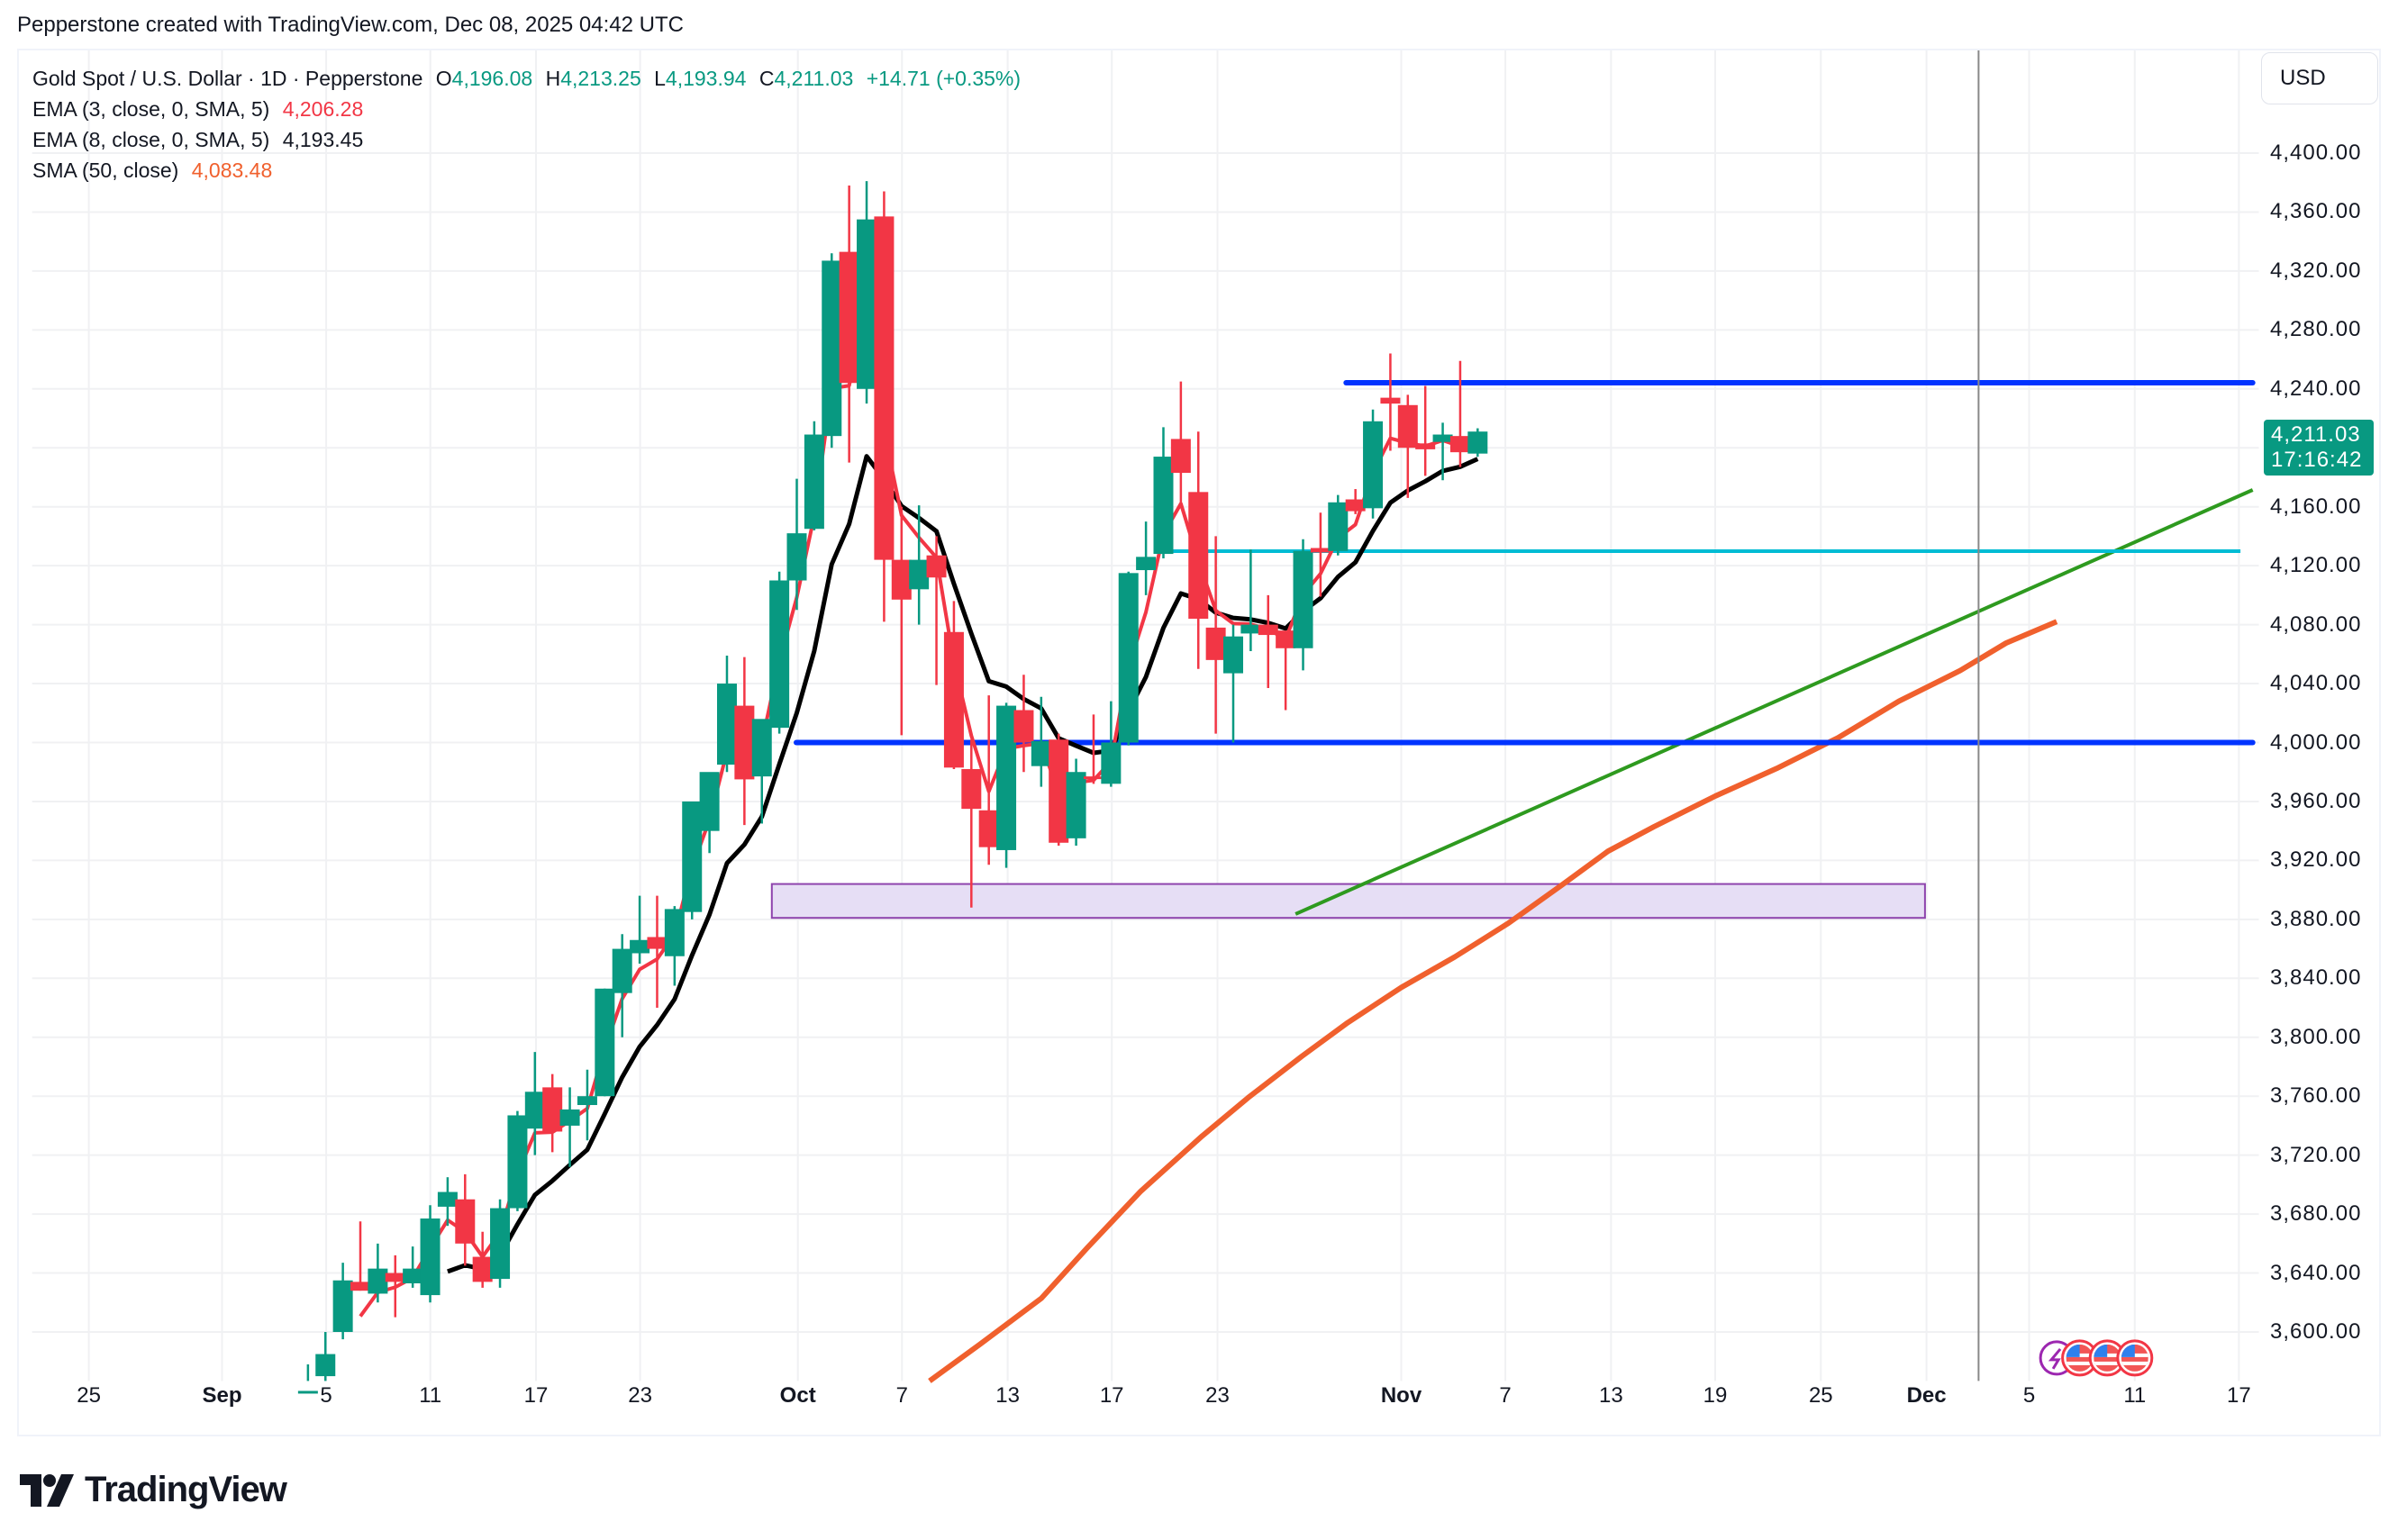 The image size is (2398, 1540). What do you see at coordinates (2316, 860) in the screenshot?
I see `price-axis-label: 3,920.00` at bounding box center [2316, 860].